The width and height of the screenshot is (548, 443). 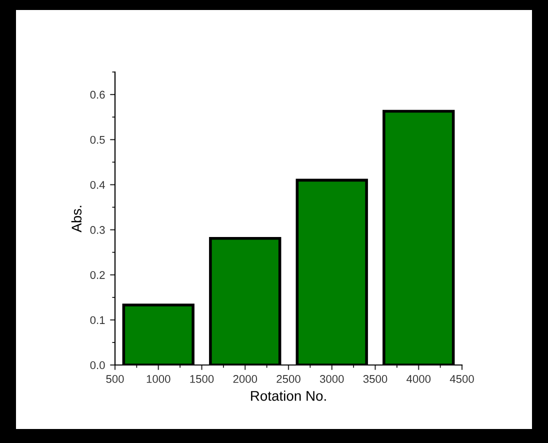 I want to click on y-axis-title: Abs., so click(x=76, y=219).